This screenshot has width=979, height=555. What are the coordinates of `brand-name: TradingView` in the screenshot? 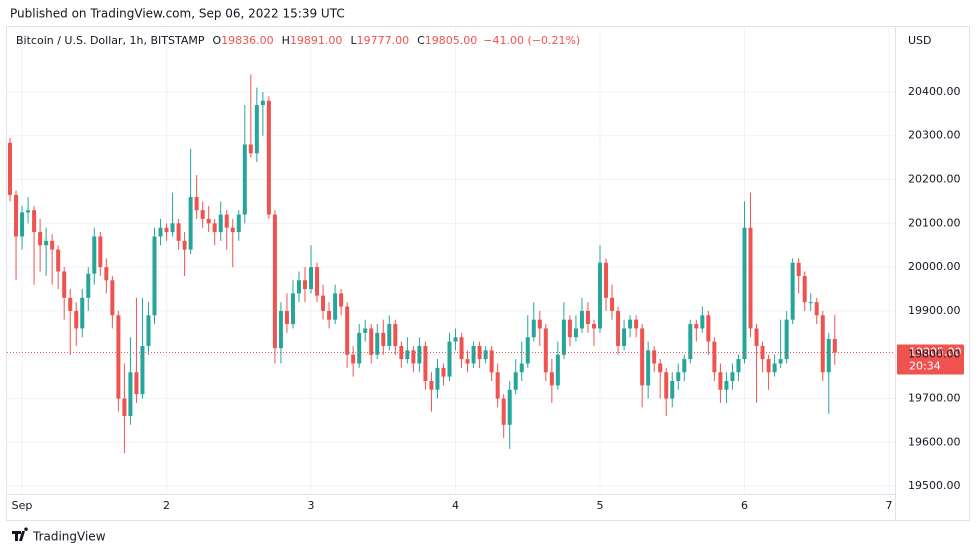 It's located at (69, 537).